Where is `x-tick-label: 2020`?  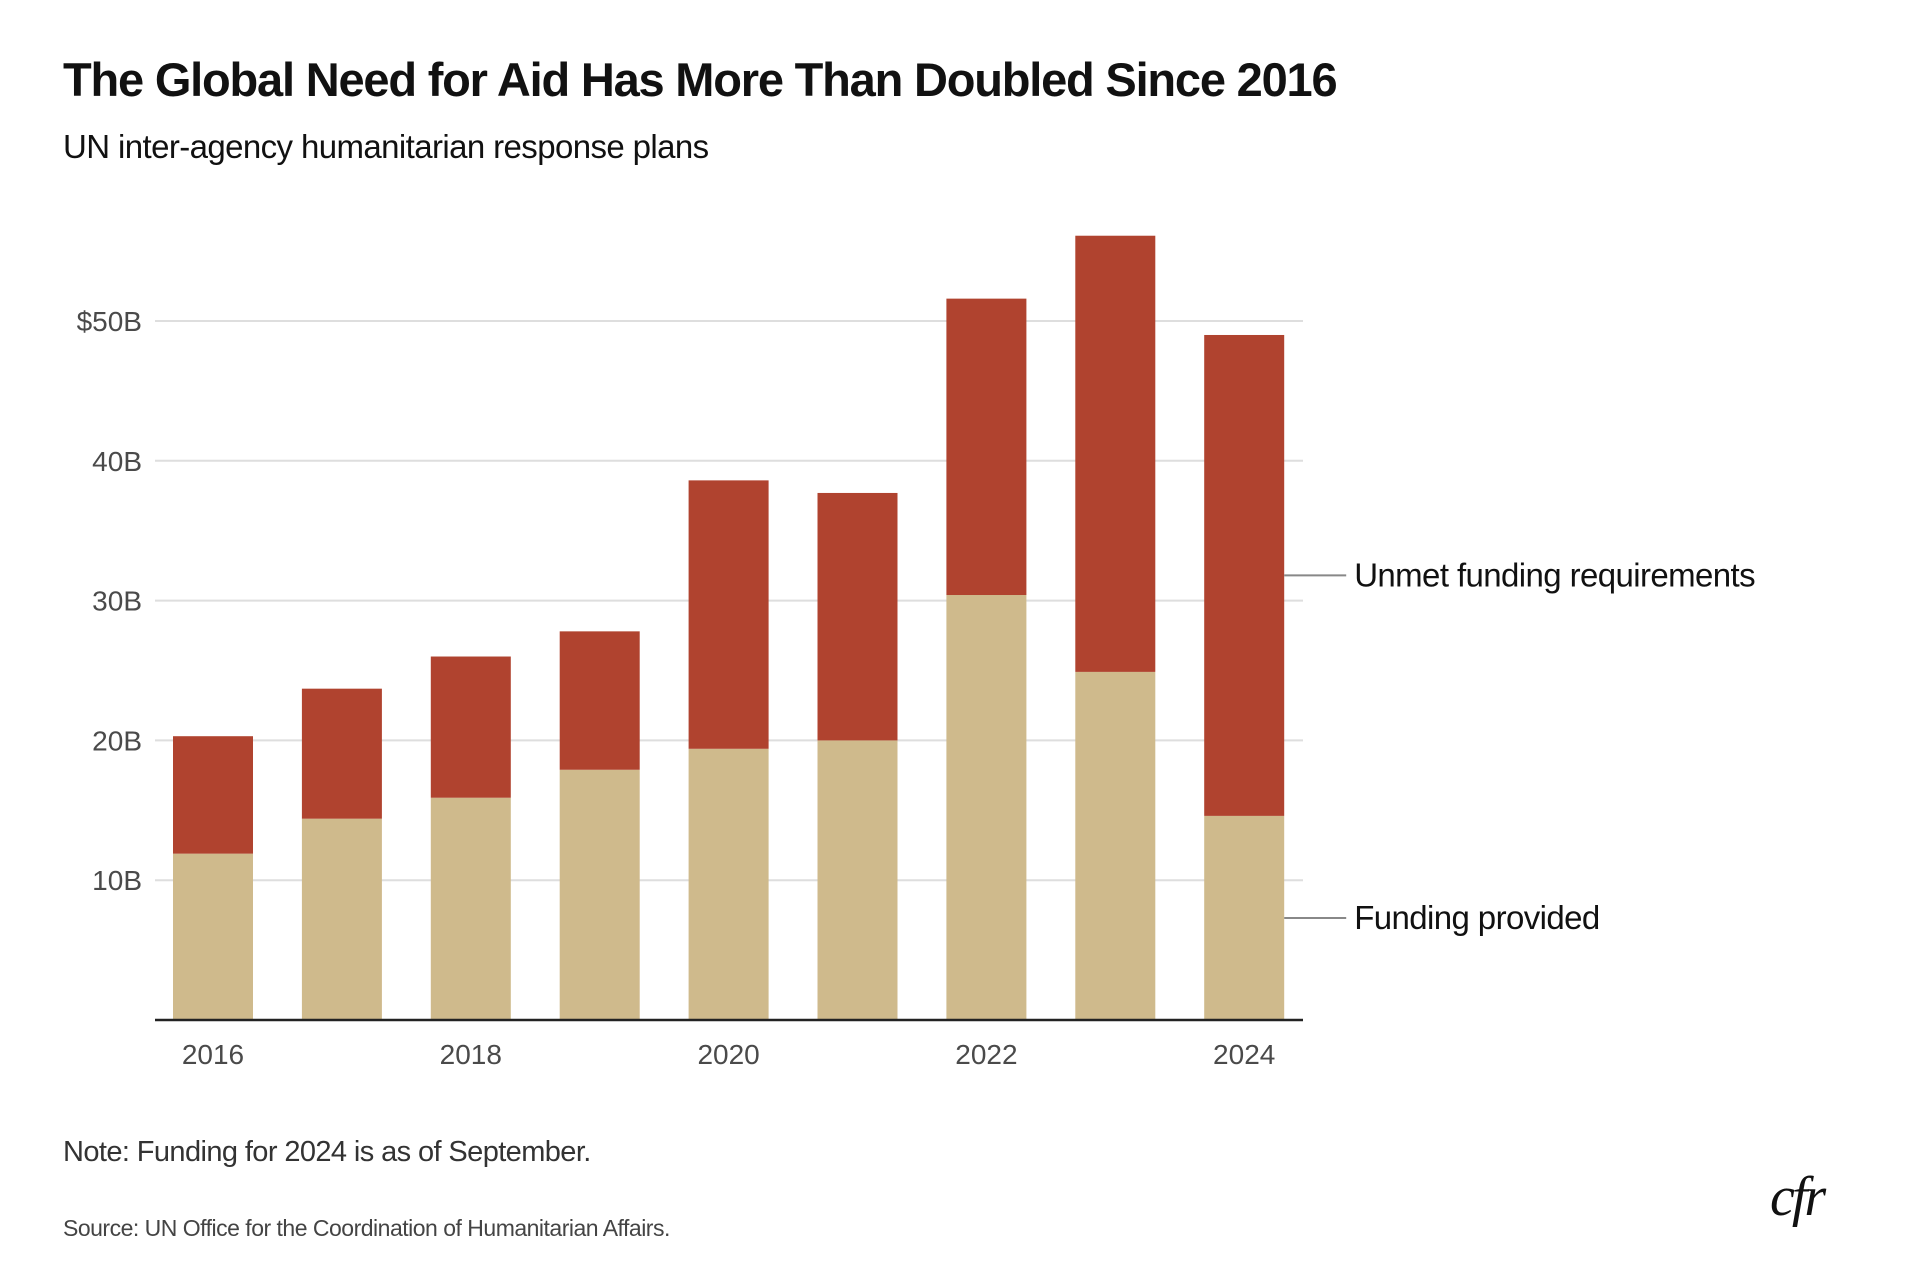
x-tick-label: 2020 is located at coordinates (728, 1054).